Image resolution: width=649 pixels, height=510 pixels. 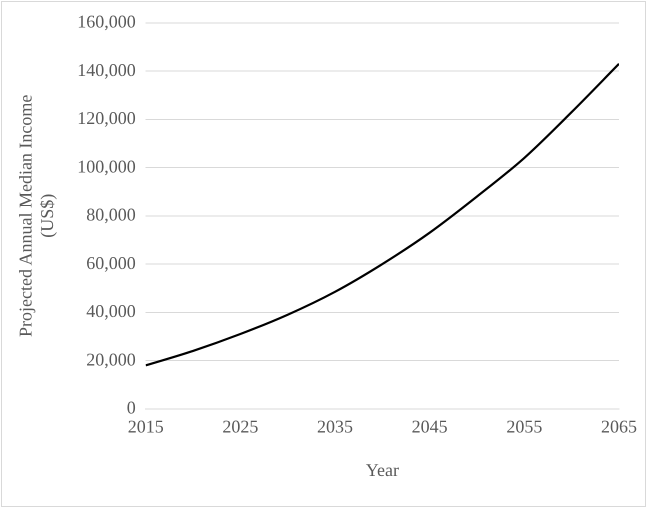 What do you see at coordinates (111, 311) in the screenshot?
I see `y-tick-label: 40,000` at bounding box center [111, 311].